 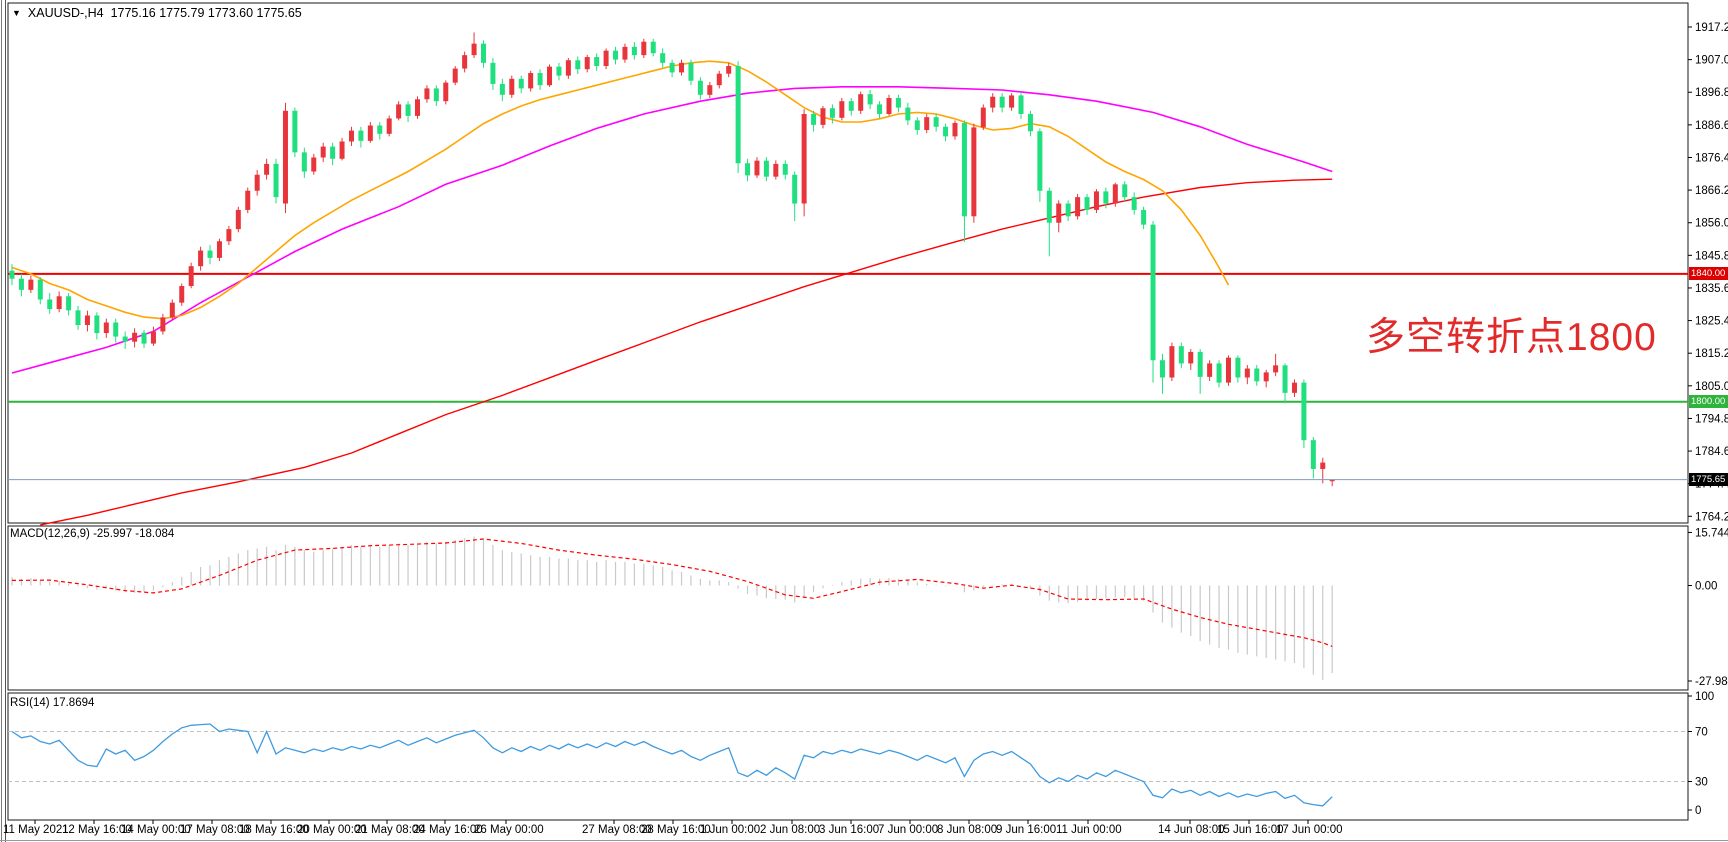 What do you see at coordinates (1711, 354) in the screenshot?
I see `price-axis-label: 1815.20` at bounding box center [1711, 354].